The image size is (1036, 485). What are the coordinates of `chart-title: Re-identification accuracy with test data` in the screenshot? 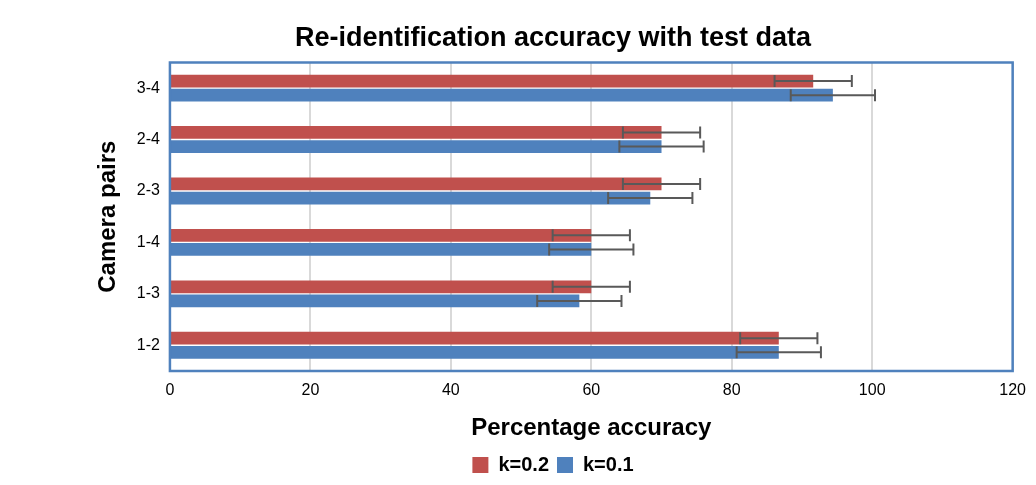 It's located at (553, 36).